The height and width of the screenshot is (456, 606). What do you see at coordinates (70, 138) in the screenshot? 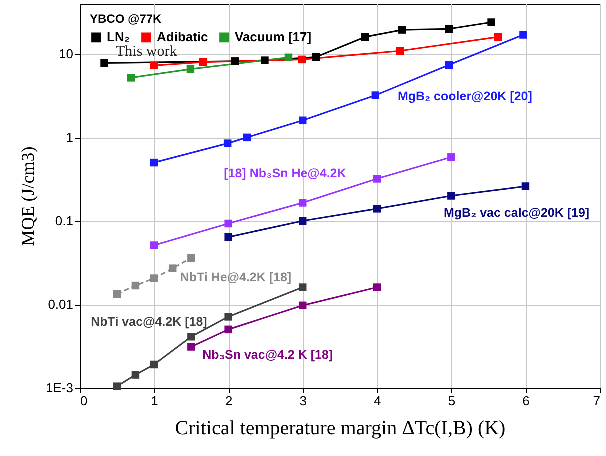
I see `y-tick-label: 1` at bounding box center [70, 138].